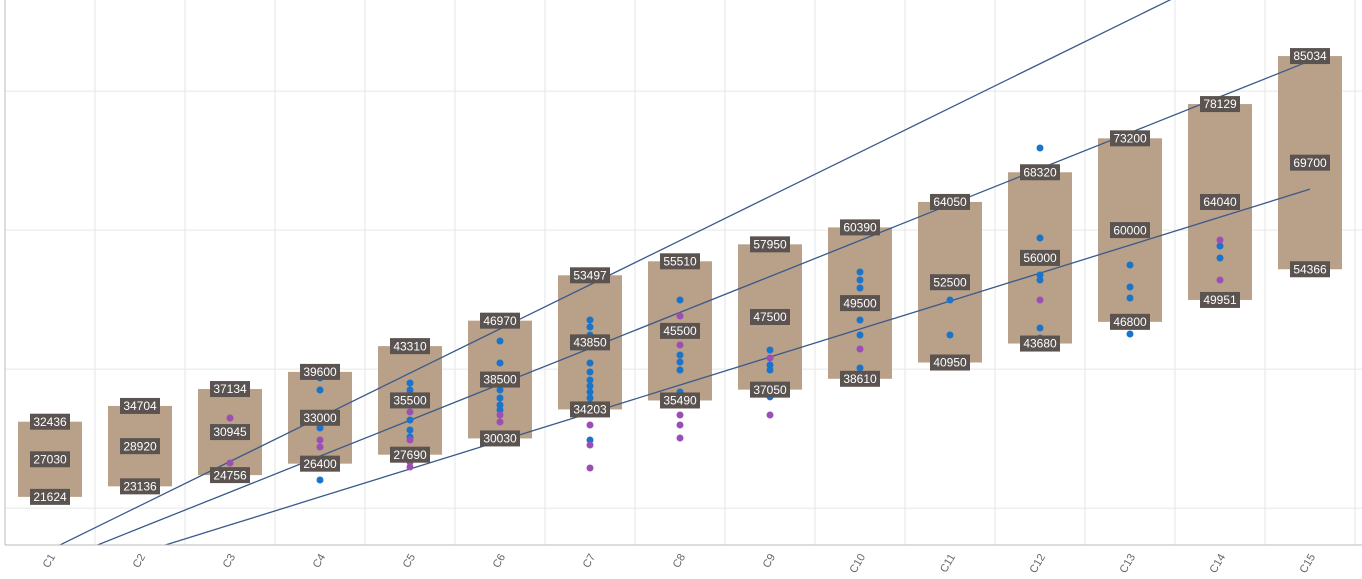 The height and width of the screenshot is (579, 1362). I want to click on value-label: 55510, so click(680, 261).